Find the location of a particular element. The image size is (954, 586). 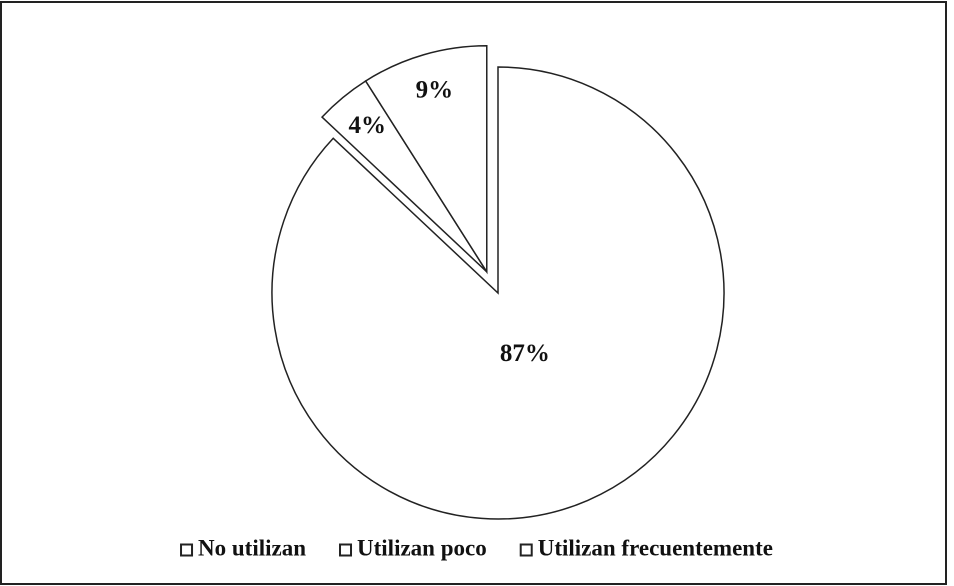

data-label: 4% is located at coordinates (367, 125).